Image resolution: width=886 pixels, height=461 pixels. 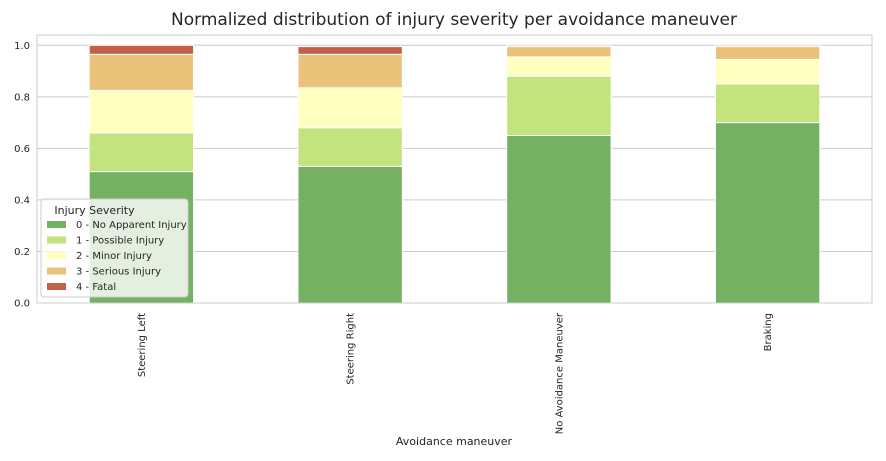 I want to click on legend-entry: 4 - Fatal, so click(x=96, y=287).